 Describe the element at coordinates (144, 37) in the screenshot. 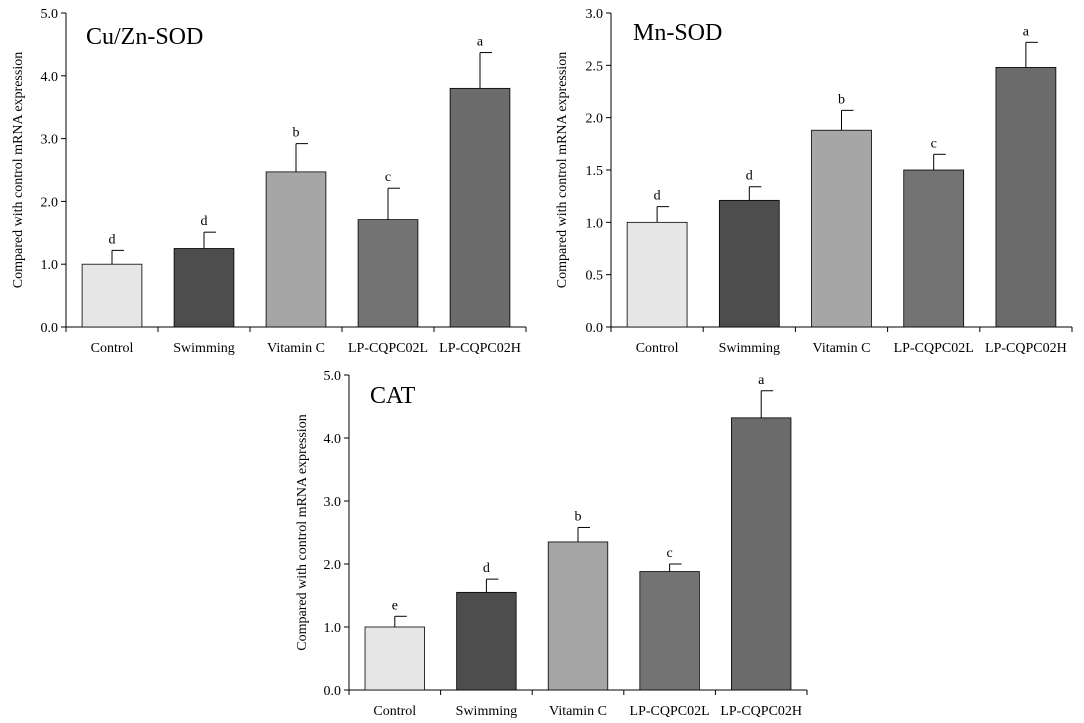

I see `chart-title: Cu/Zn-SOD` at that location.